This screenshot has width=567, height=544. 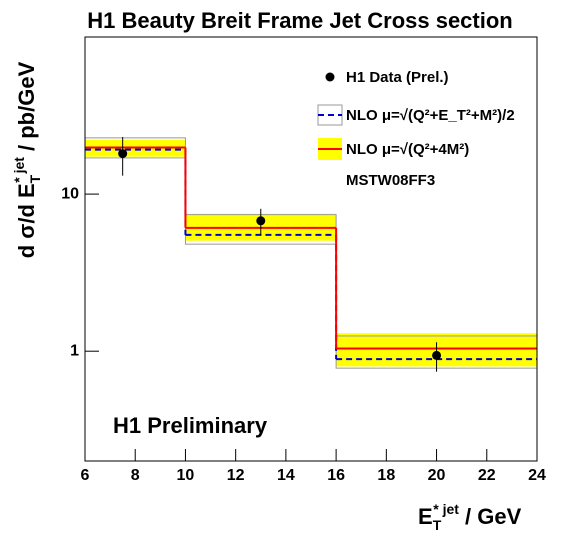 I want to click on x-tick-label: 20, so click(x=437, y=475).